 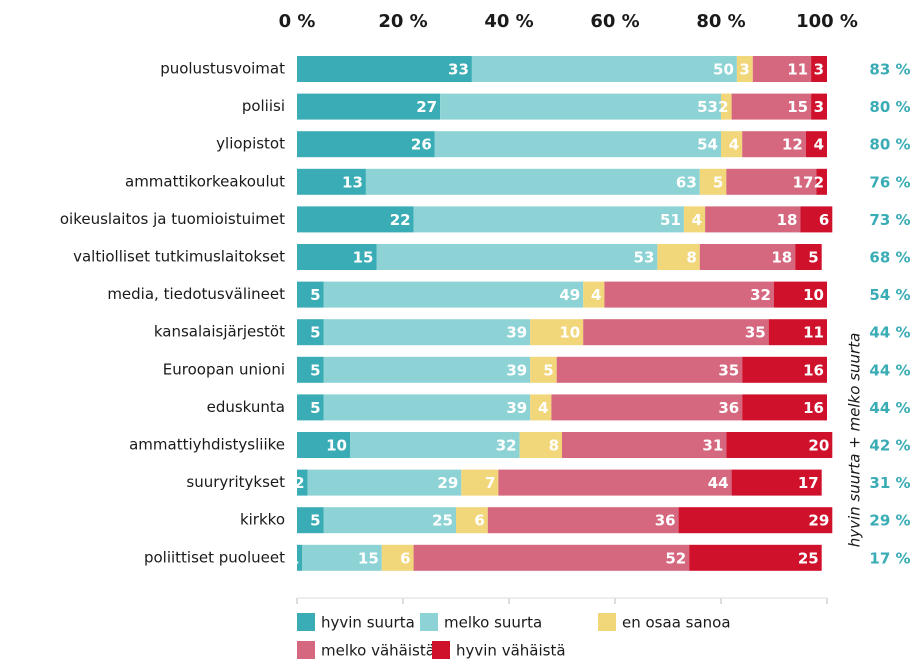 What do you see at coordinates (493, 623) in the screenshot?
I see `legend-label: melko suurta` at bounding box center [493, 623].